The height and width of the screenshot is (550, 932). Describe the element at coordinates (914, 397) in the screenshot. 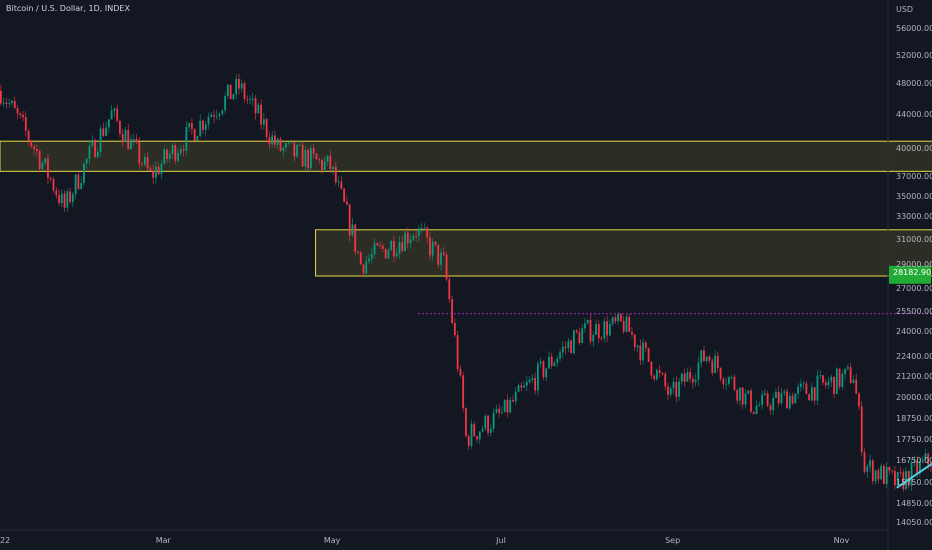

I see `price-tick-label: 20000.00` at that location.